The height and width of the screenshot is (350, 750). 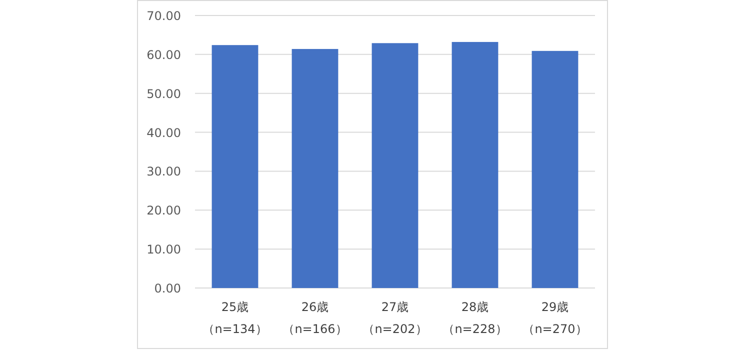 What do you see at coordinates (235, 318) in the screenshot?
I see `x-tick-label: 25歳（n=134）` at bounding box center [235, 318].